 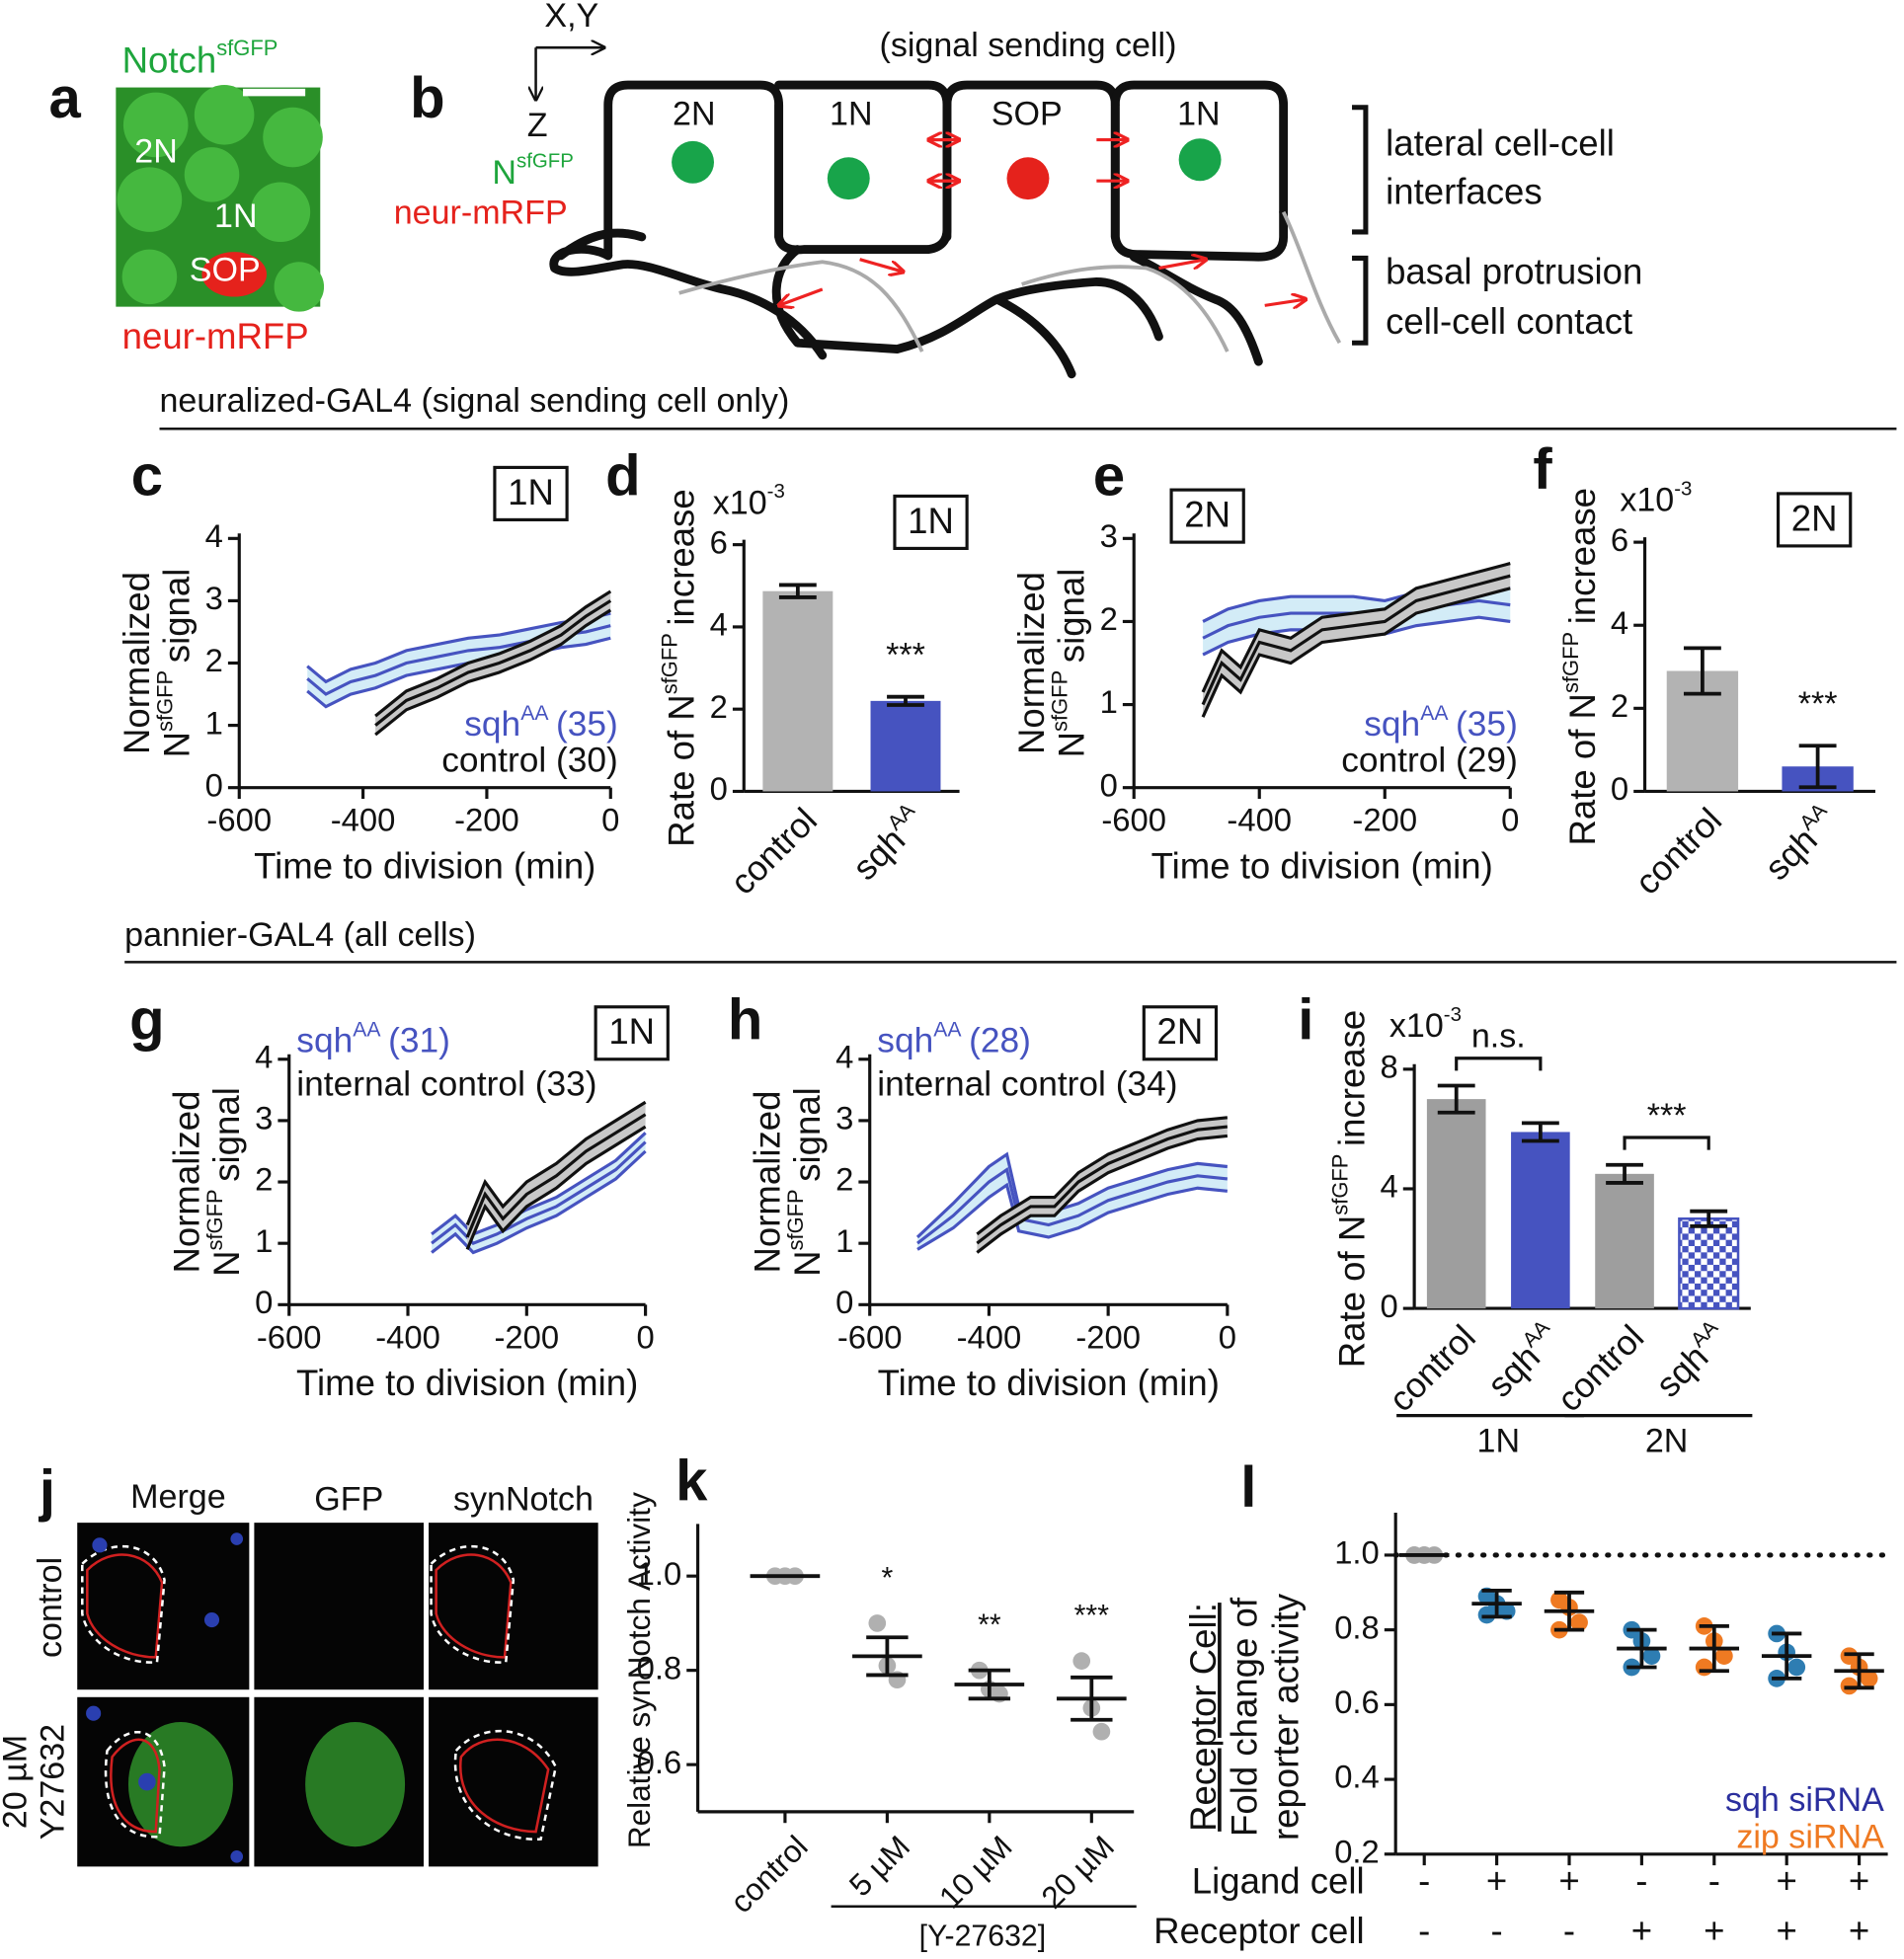 I want to click on y-tick-label: 0.6, so click(x=1357, y=1702).